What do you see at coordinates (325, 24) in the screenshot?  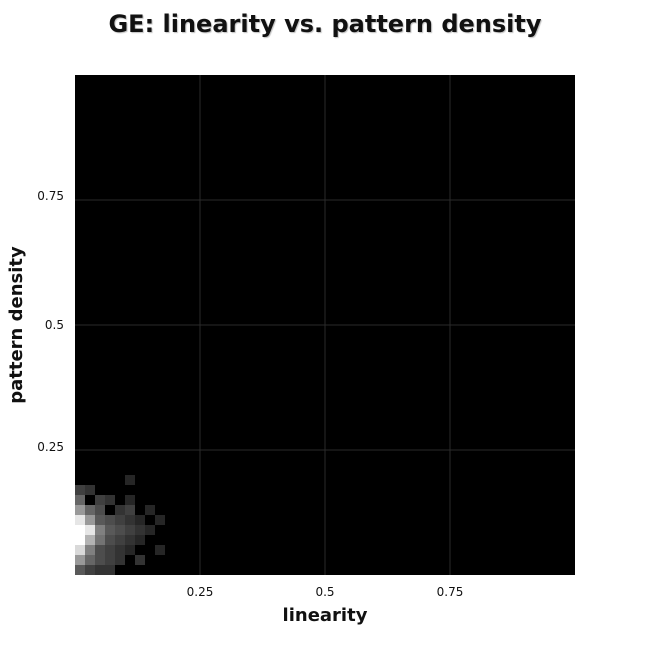 I see `chart-title: GE: linearity vs. pattern density` at bounding box center [325, 24].